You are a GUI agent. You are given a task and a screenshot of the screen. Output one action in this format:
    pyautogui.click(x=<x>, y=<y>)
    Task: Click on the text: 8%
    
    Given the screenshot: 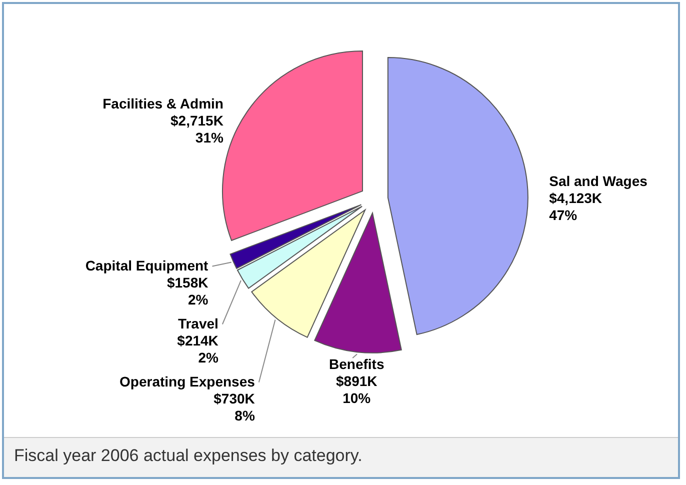 What is the action you would take?
    pyautogui.click(x=244, y=415)
    